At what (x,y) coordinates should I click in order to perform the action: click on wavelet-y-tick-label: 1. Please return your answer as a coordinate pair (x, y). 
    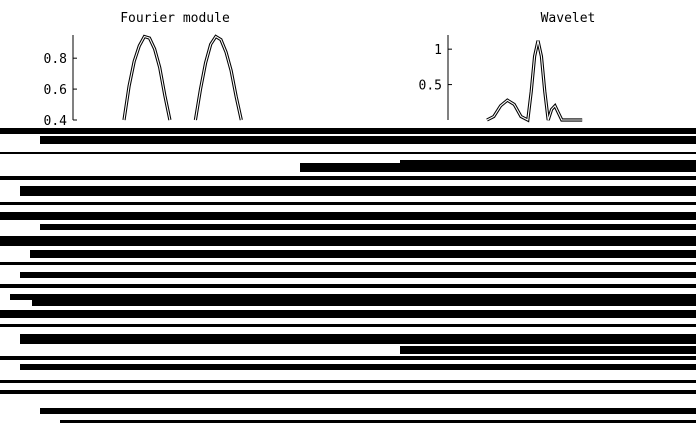
    Looking at the image, I should click on (438, 50).